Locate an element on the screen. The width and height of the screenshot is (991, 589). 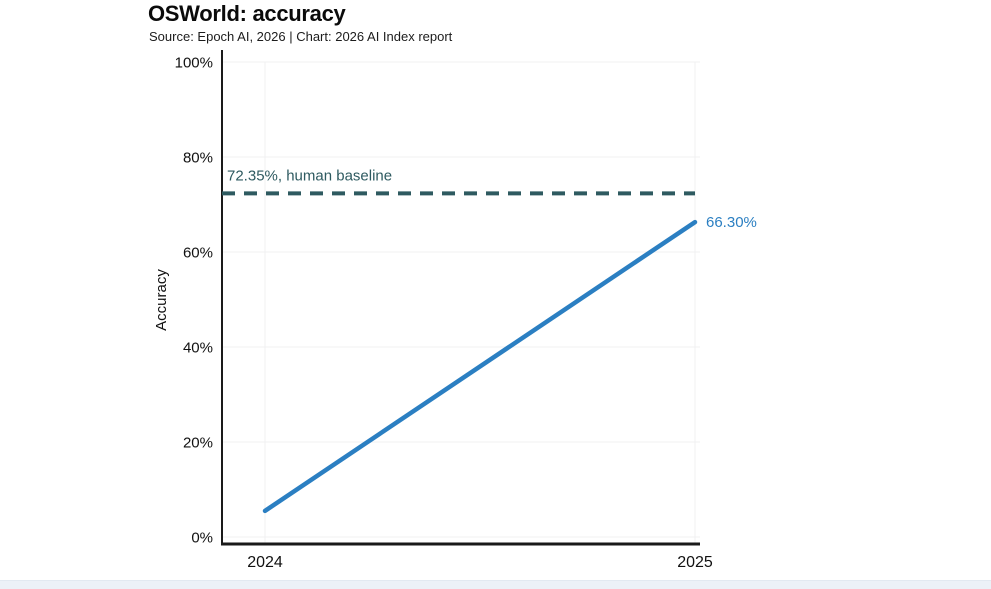
y-tick-label: 40% is located at coordinates (198, 348).